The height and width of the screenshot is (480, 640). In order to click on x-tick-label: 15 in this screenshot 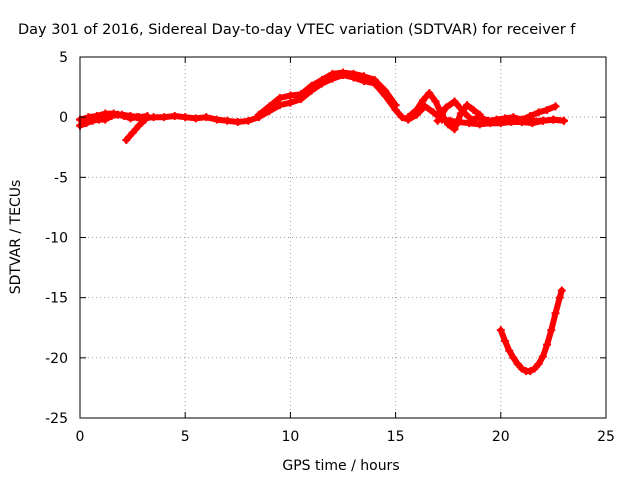, I will do `click(396, 437)`.